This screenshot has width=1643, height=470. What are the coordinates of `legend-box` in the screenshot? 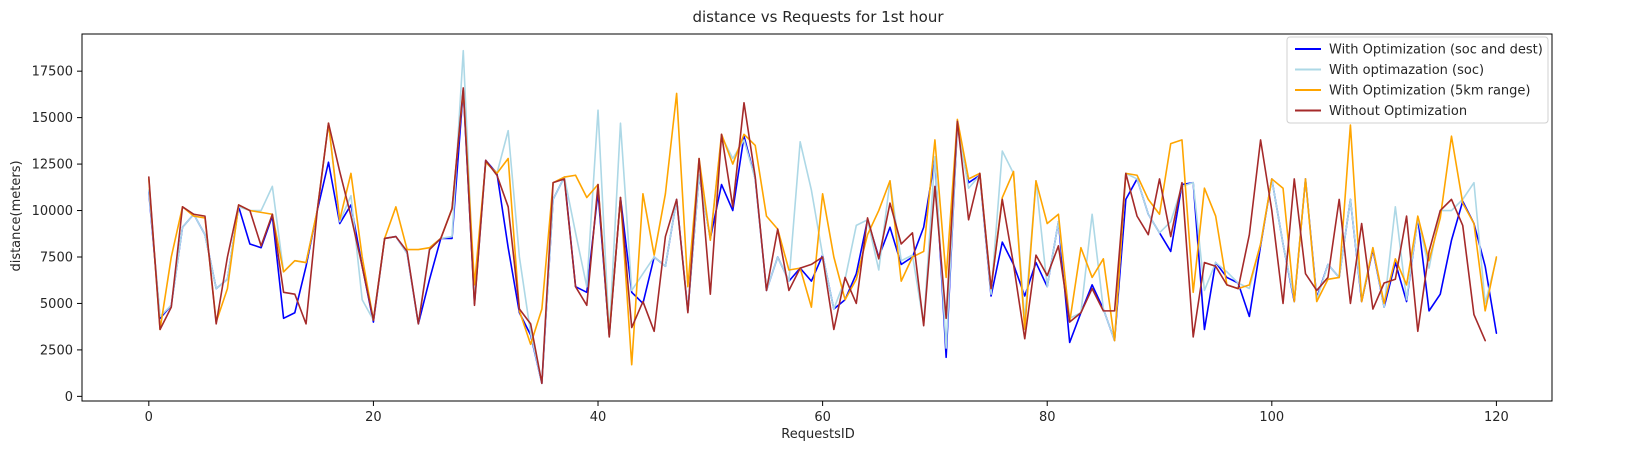 It's located at (1417, 80).